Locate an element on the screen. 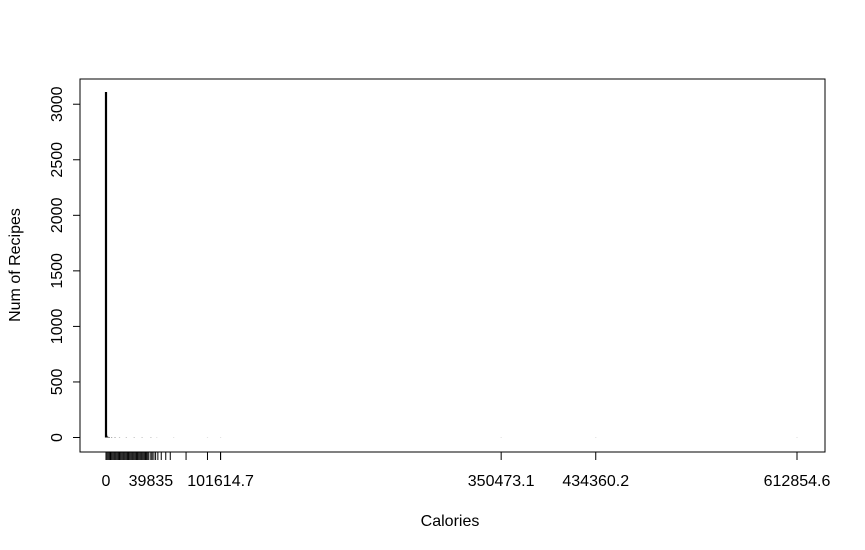 The width and height of the screenshot is (865, 550). y-tick-label: 1000 is located at coordinates (57, 327).